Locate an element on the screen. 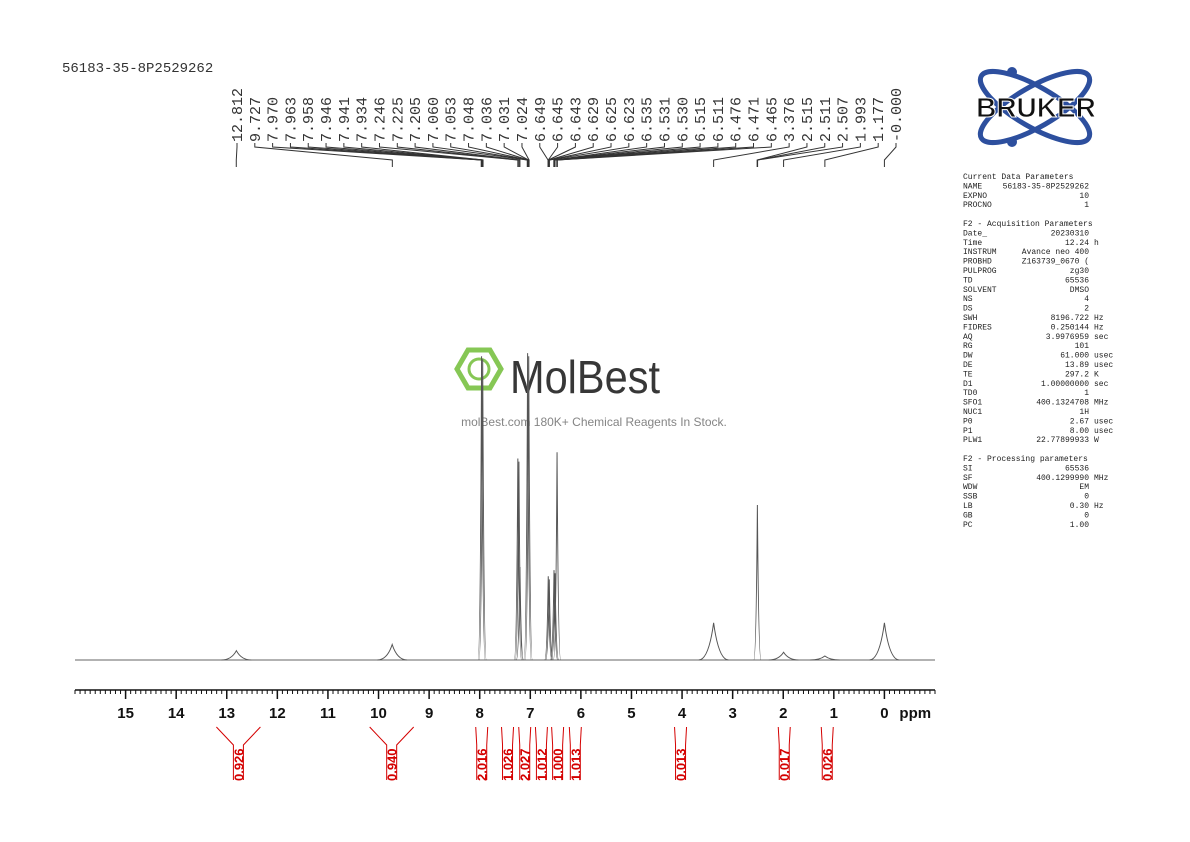 The image size is (1190, 842). x-tick-label: 14 is located at coordinates (176, 713).